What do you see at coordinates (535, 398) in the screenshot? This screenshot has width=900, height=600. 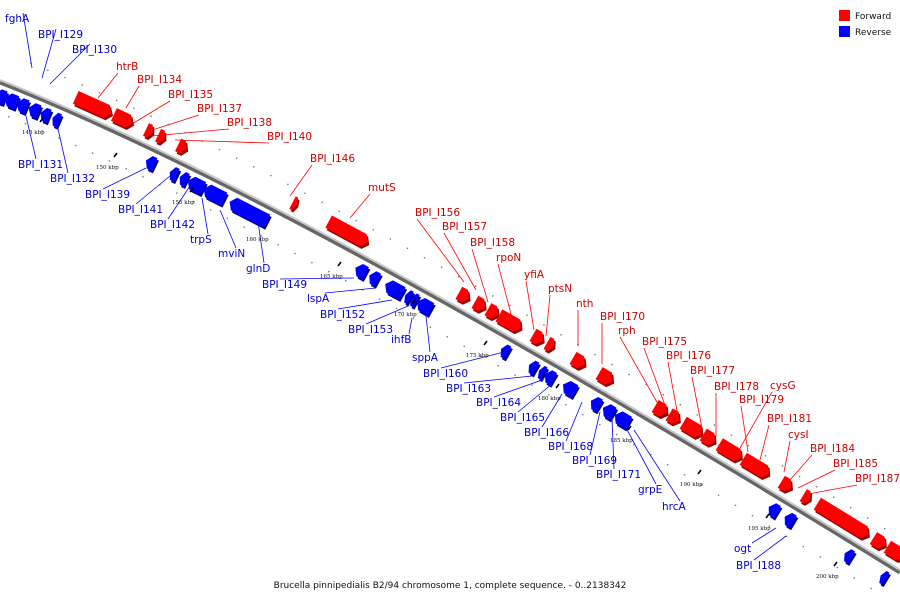 I see `leader-line-bpi-i165` at bounding box center [535, 398].